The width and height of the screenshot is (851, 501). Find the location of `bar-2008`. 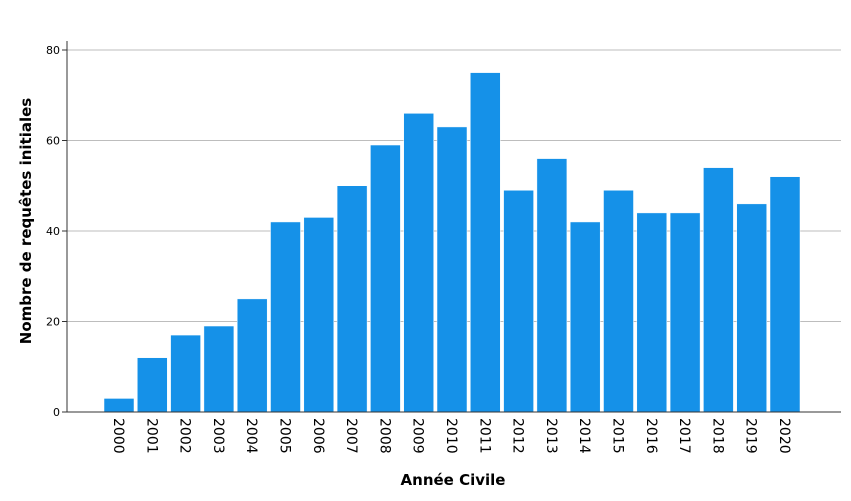

bar-2008 is located at coordinates (385, 278).